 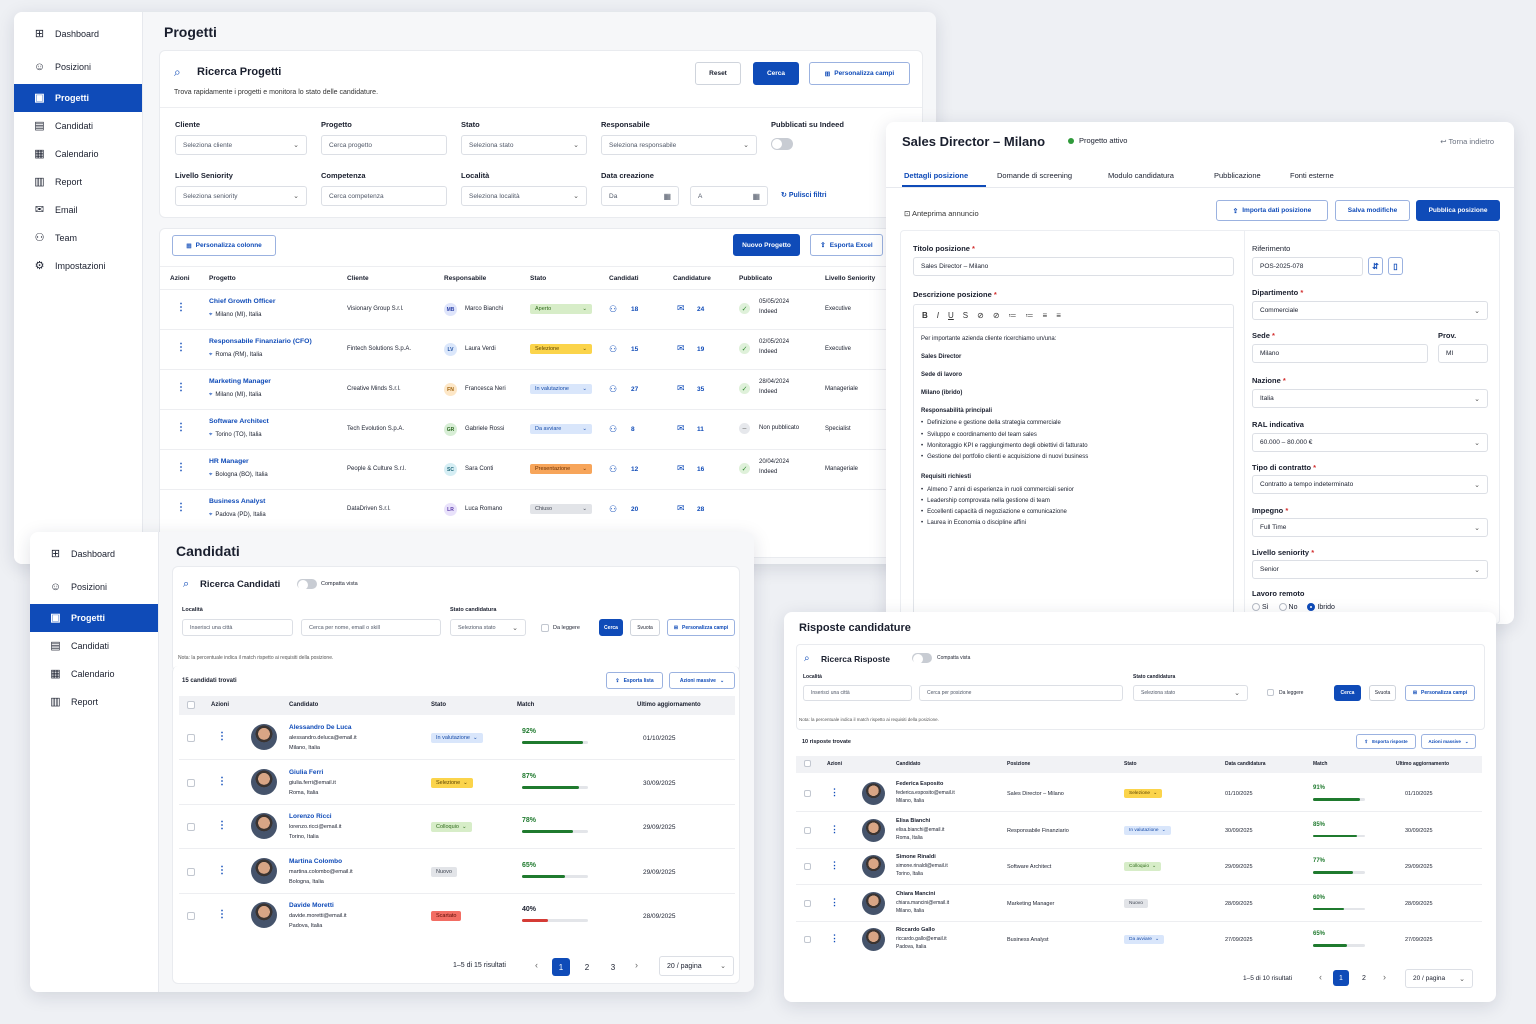 What do you see at coordinates (237, 501) in the screenshot?
I see `project-name-link: Business Analyst` at bounding box center [237, 501].